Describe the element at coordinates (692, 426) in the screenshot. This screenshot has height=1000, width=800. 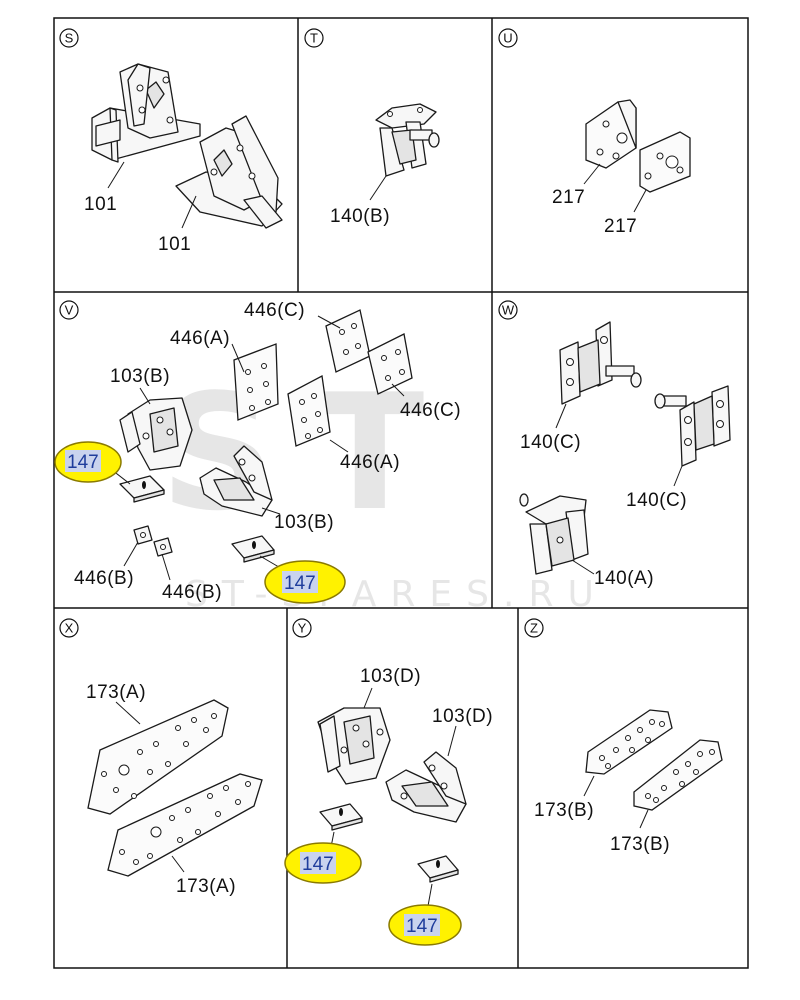
I see `bracket-140c-lower` at that location.